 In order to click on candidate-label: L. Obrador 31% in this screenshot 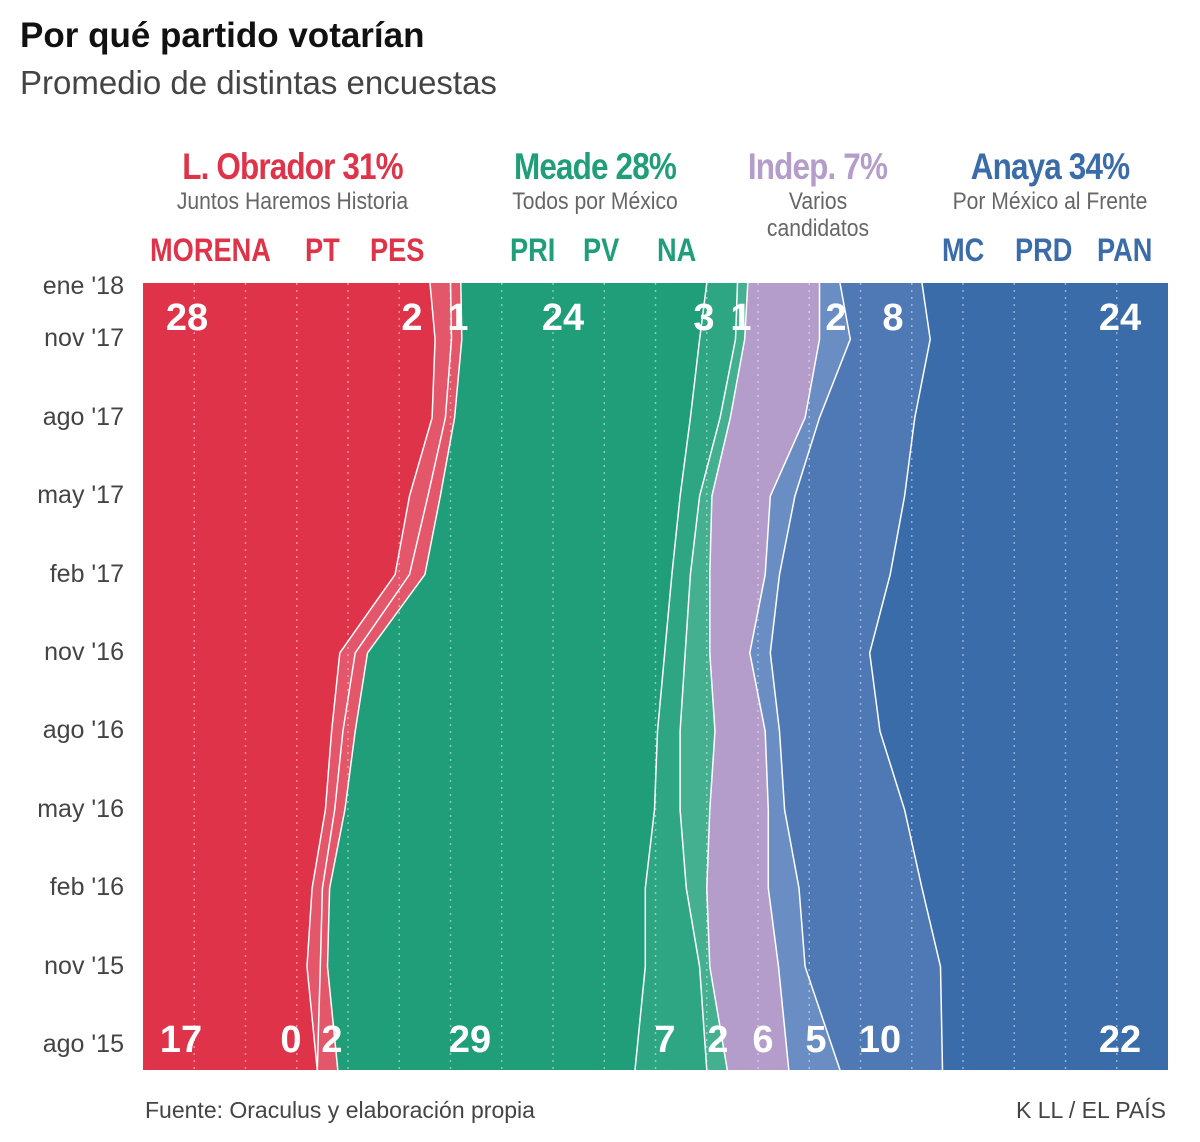, I will do `click(292, 166)`.